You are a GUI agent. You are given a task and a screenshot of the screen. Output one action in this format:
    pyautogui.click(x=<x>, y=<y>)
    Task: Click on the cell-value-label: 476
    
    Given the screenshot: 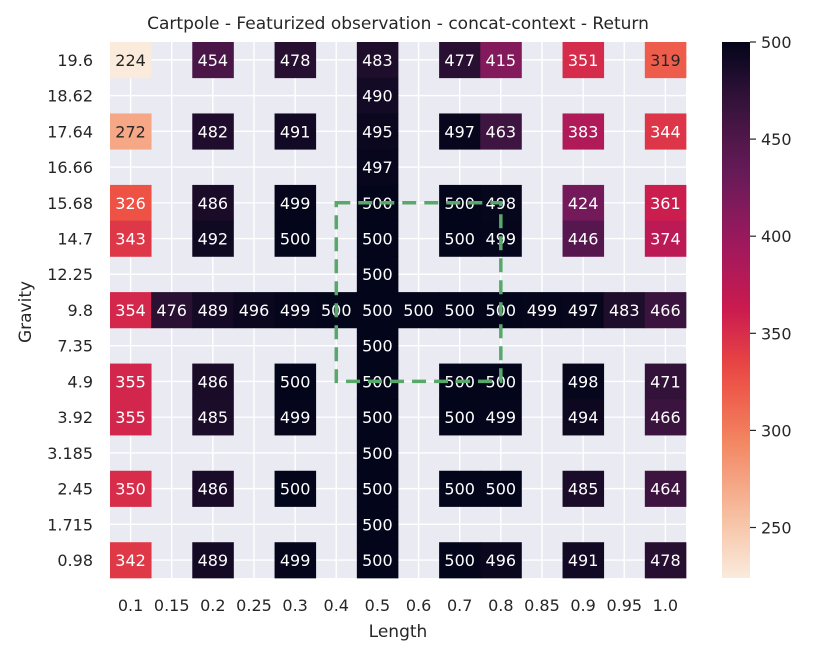 What is the action you would take?
    pyautogui.click(x=171, y=310)
    